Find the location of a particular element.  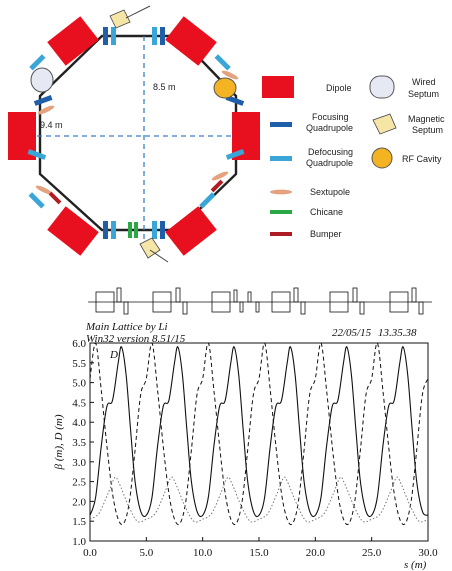

injection-line is located at coordinates (138, 12).